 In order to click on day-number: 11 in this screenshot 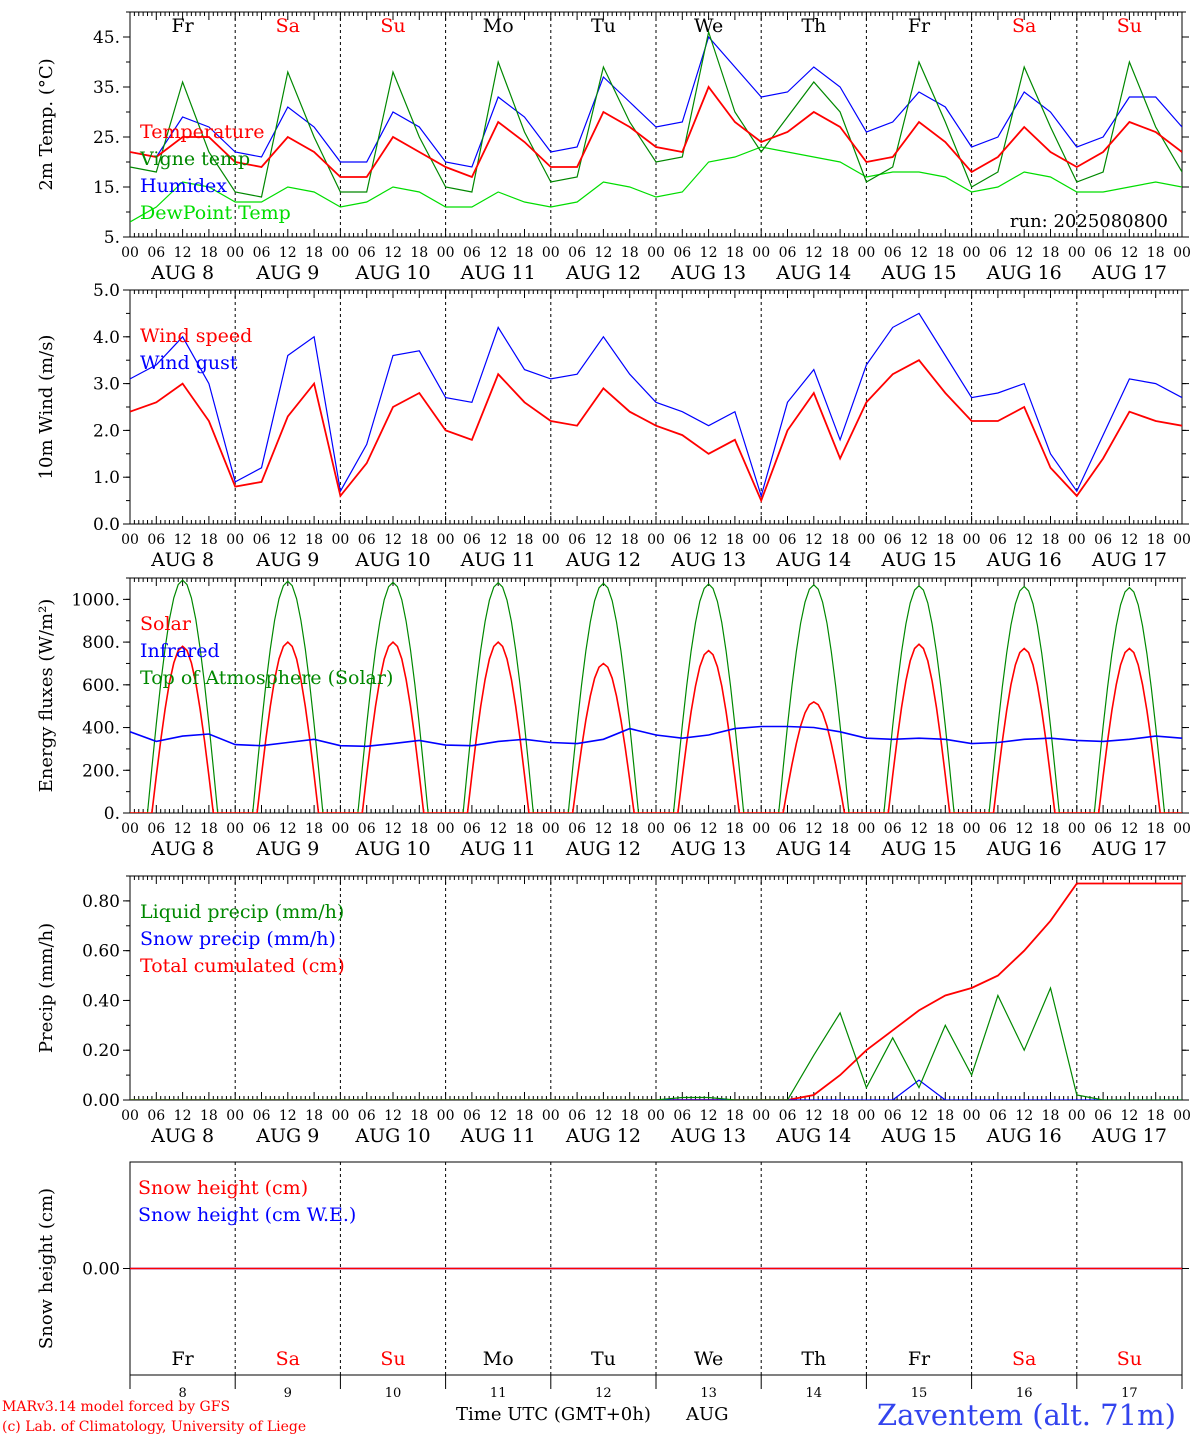, I will do `click(498, 1393)`.